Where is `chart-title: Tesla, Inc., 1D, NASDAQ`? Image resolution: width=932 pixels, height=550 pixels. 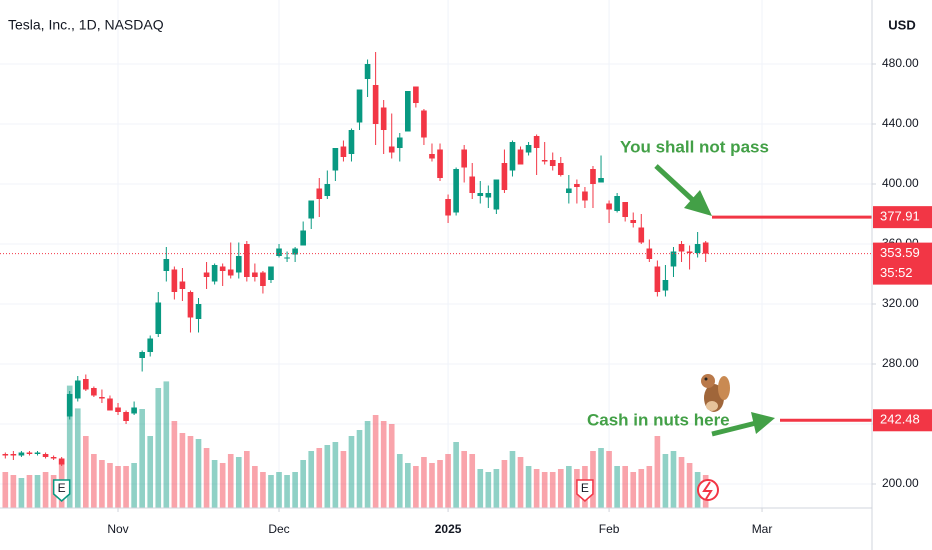
chart-title: Tesla, Inc., 1D, NASDAQ is located at coordinates (86, 25).